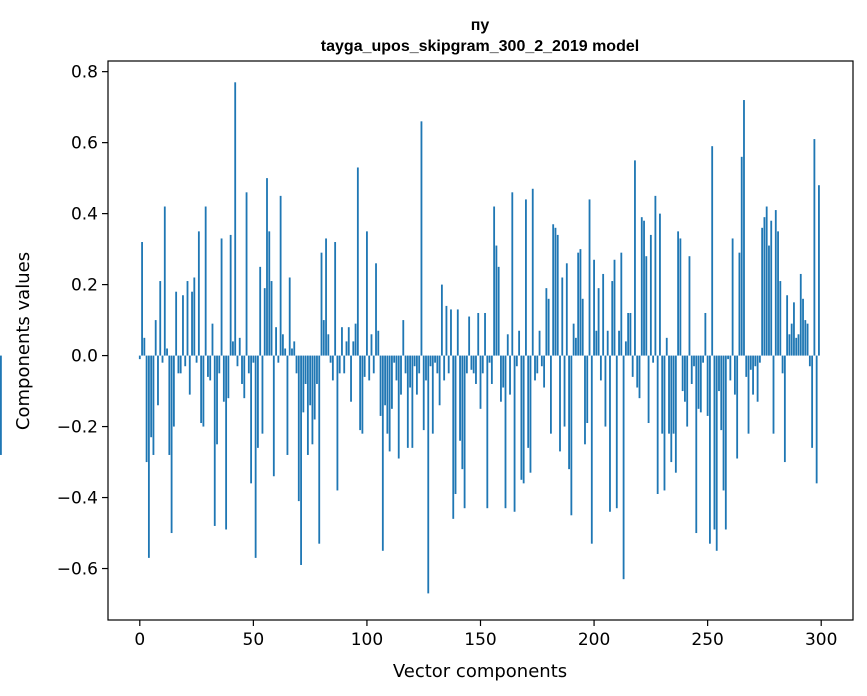 This screenshot has height=696, width=867. What do you see at coordinates (707, 640) in the screenshot?
I see `x-tick-label: 250` at bounding box center [707, 640].